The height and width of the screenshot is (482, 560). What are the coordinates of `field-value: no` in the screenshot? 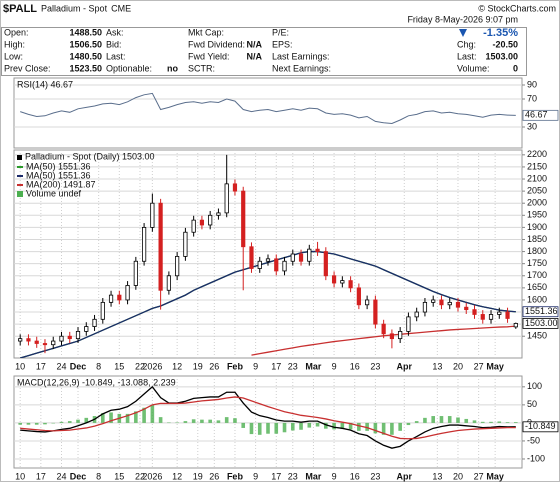 It's located at (172, 68).